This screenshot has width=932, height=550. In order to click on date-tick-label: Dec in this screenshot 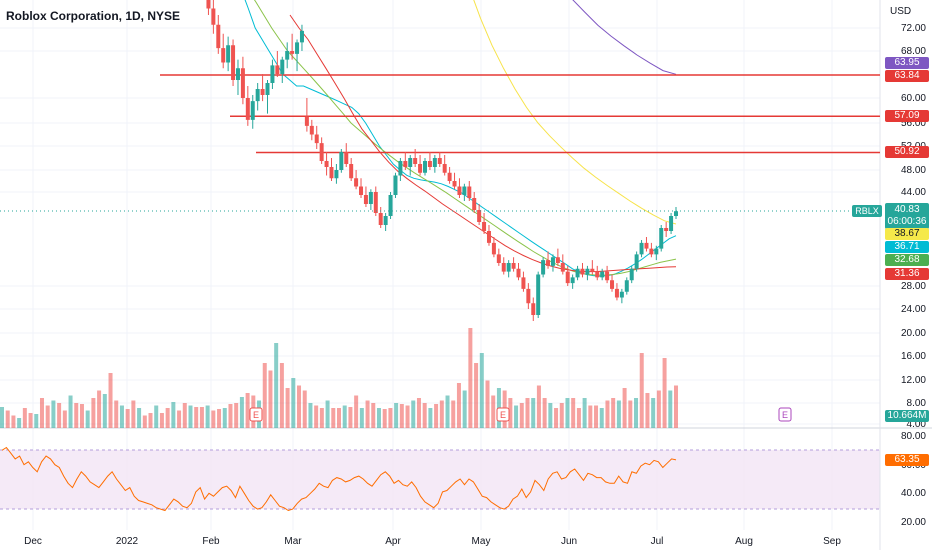, I will do `click(33, 541)`.